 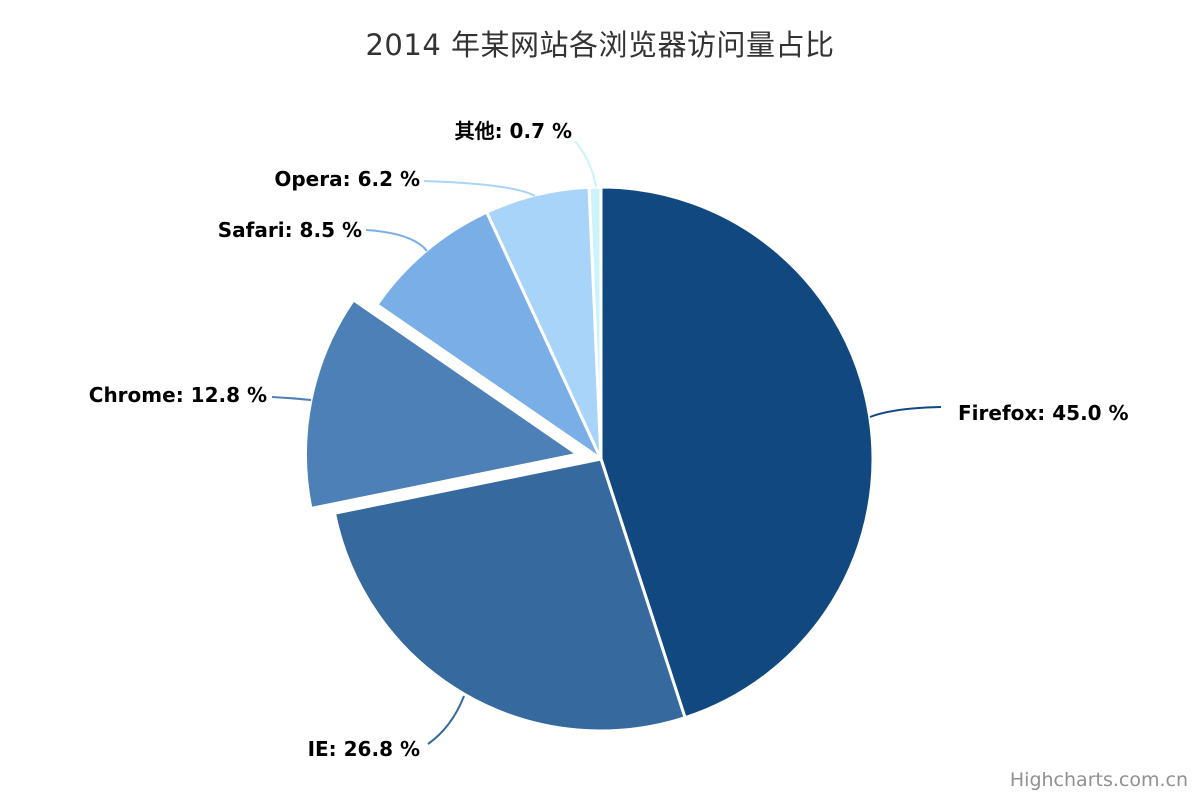 What do you see at coordinates (600, 45) in the screenshot?
I see `chart-title: 2014 年某网站各浏览器访问量占比` at bounding box center [600, 45].